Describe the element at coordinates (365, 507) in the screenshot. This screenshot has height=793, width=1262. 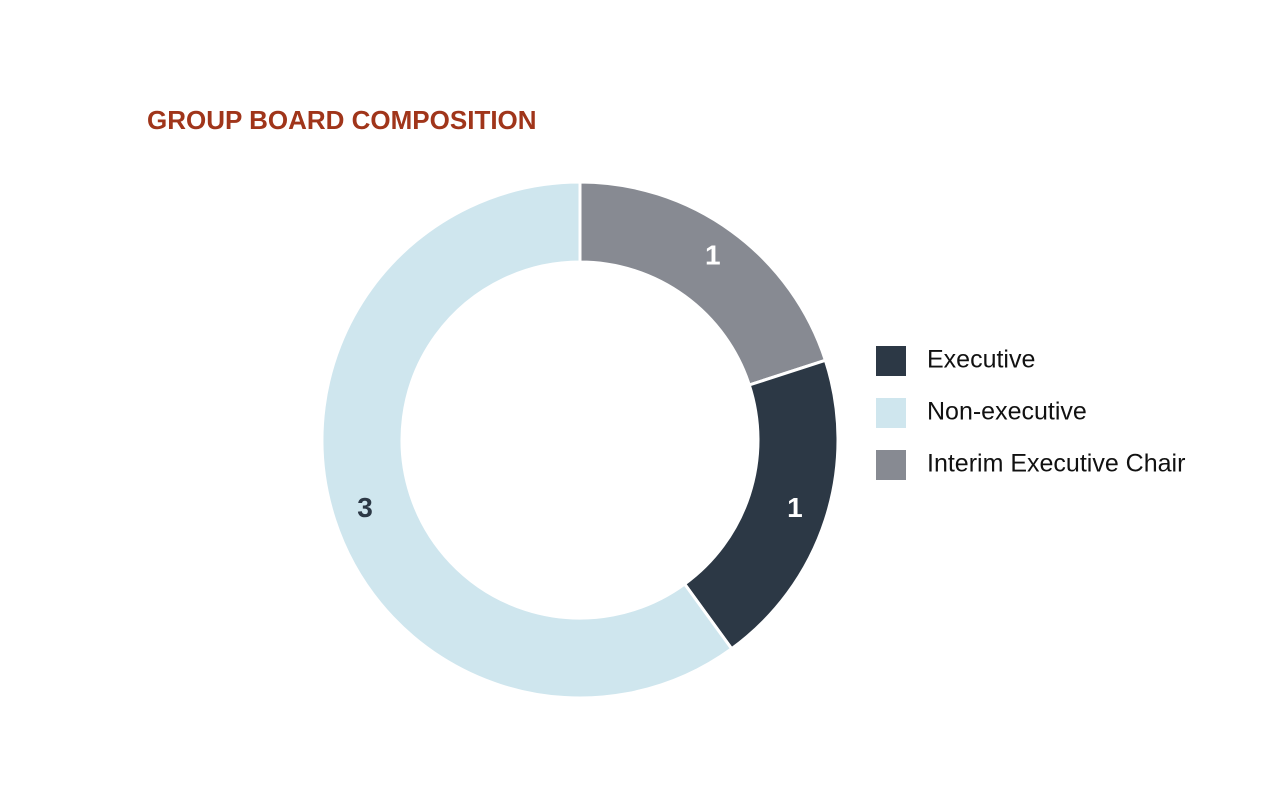
I see `slice-label: 3` at that location.